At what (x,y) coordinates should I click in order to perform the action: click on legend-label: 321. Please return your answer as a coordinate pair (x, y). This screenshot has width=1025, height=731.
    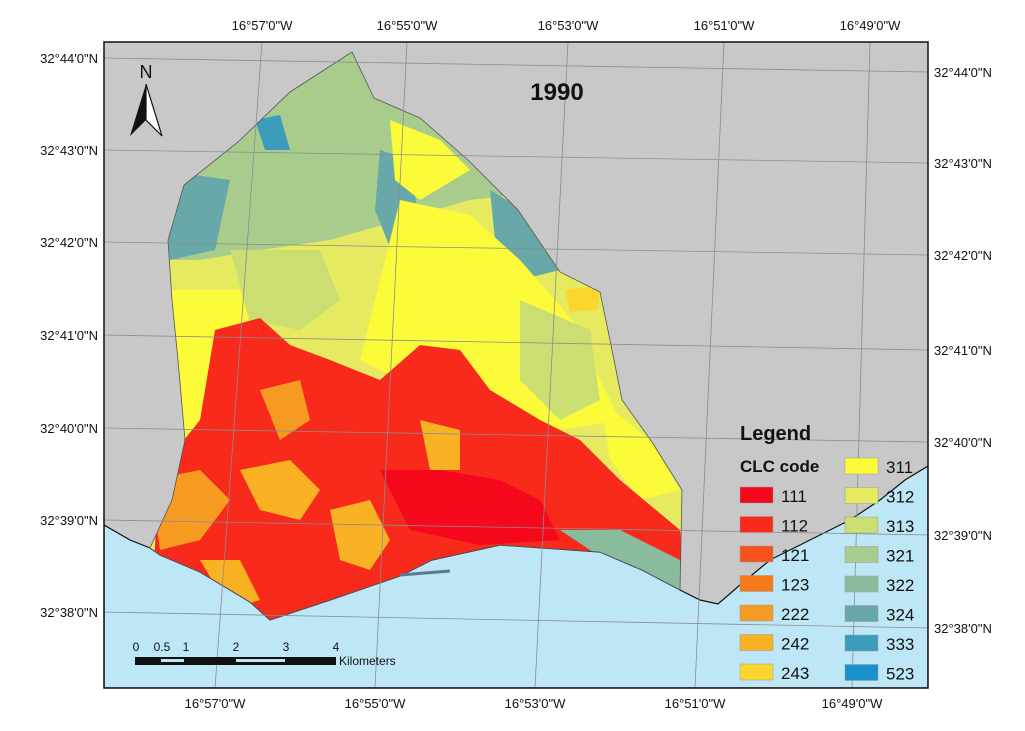
    Looking at the image, I should click on (900, 556).